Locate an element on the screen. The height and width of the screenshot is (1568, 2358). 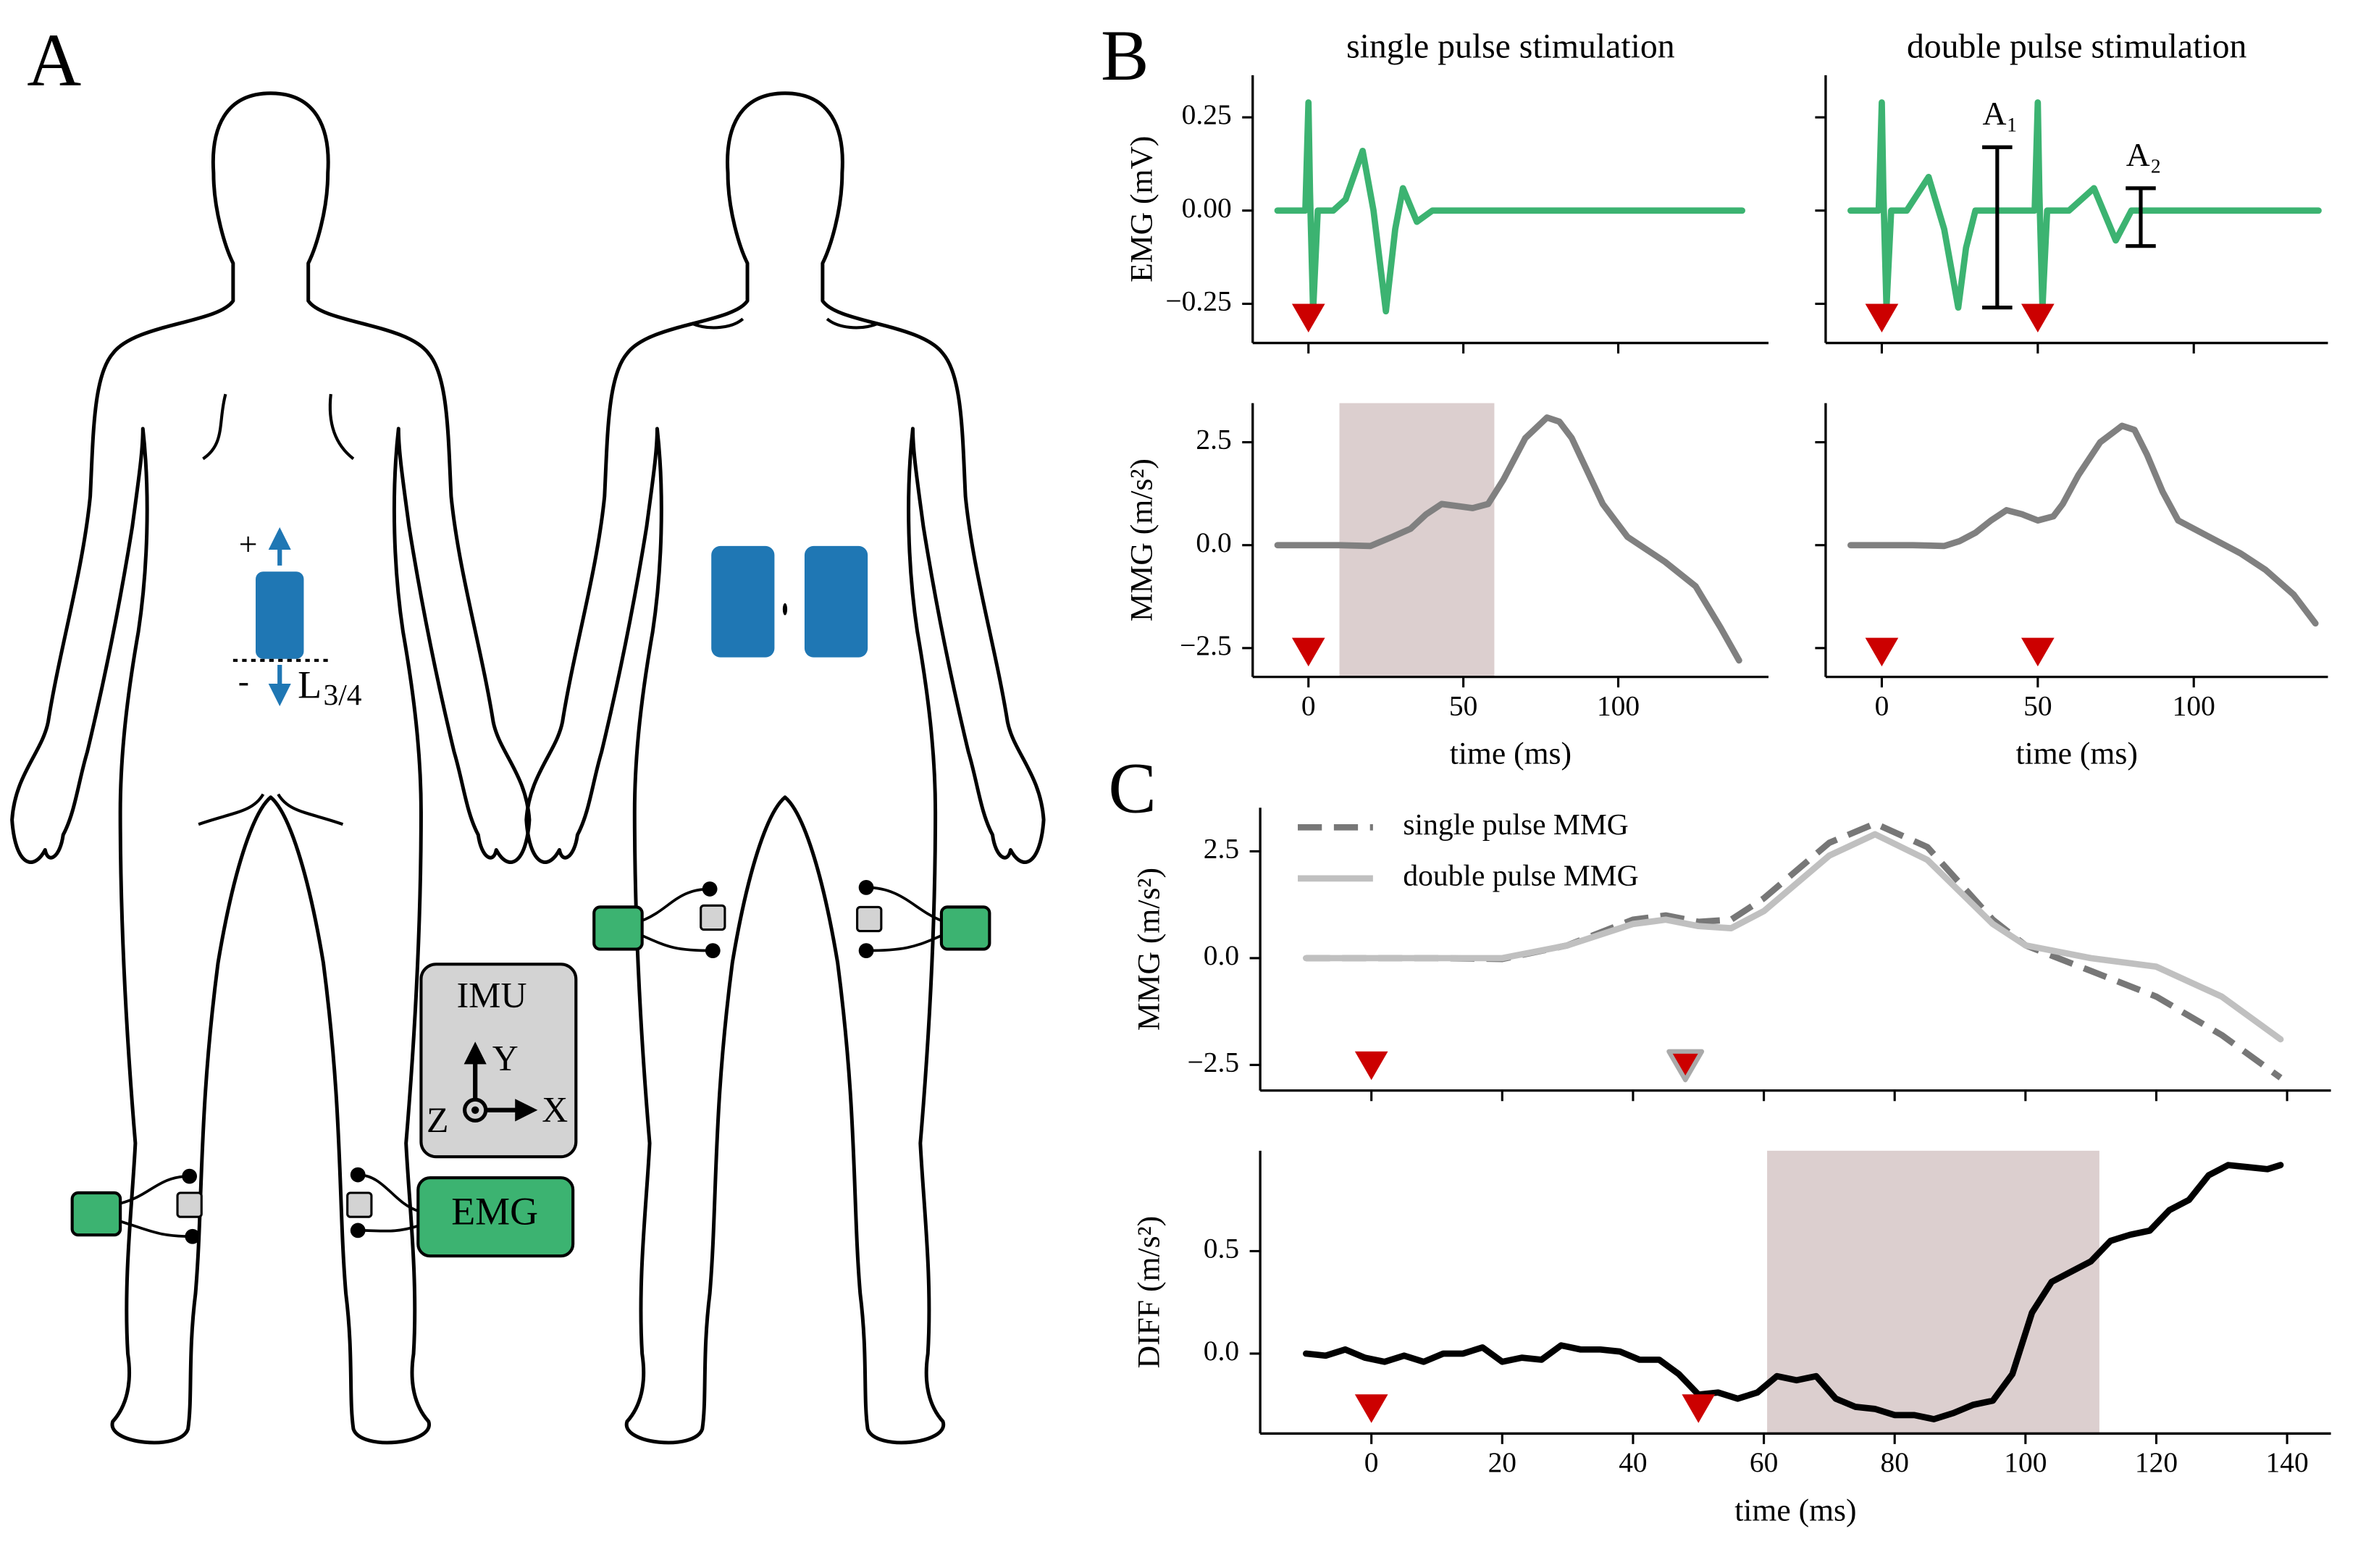
emg-label: EMG is located at coordinates (494, 1211).